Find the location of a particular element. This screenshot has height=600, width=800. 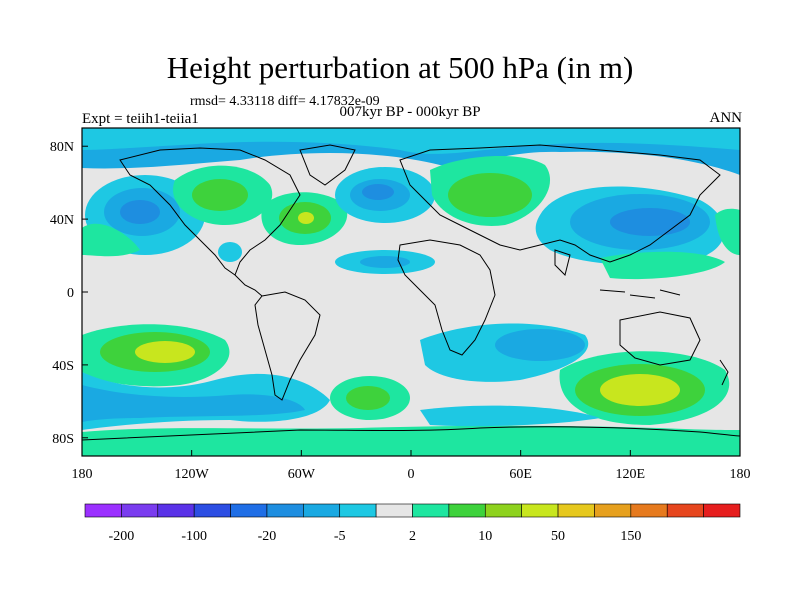

npacific-low-core is located at coordinates (140, 212).